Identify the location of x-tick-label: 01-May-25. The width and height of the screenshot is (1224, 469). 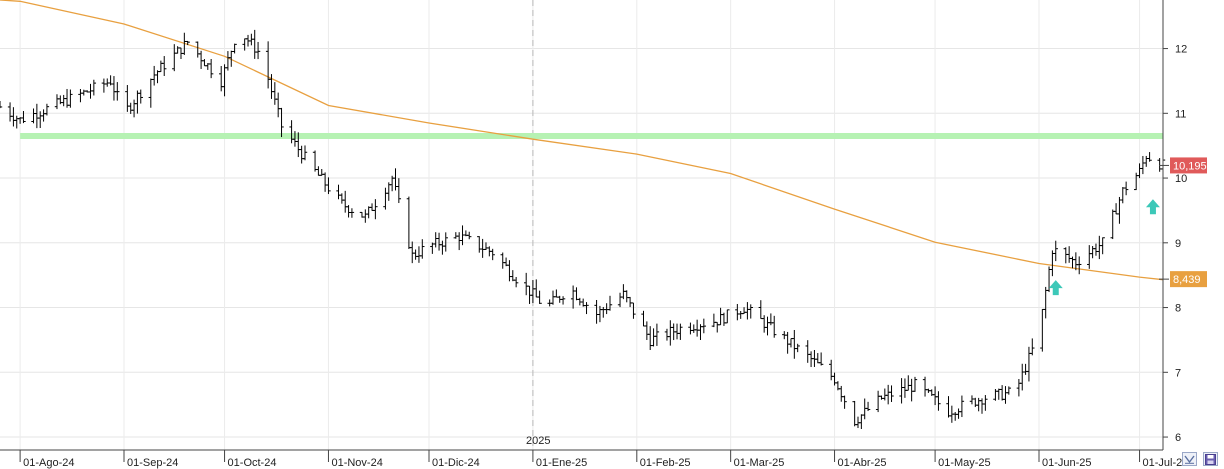
(964, 463).